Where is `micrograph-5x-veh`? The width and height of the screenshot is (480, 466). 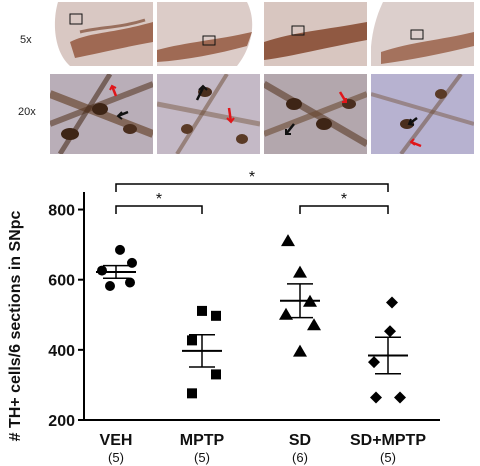
micrograph-5x-veh is located at coordinates (101, 34).